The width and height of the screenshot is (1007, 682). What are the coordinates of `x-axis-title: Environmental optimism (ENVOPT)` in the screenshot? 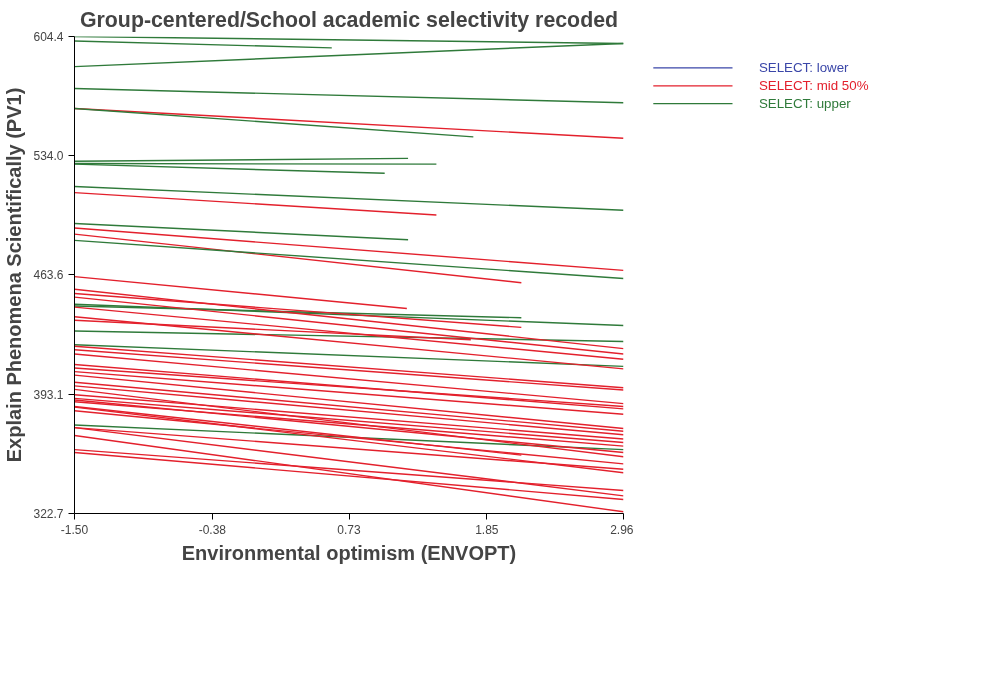 It's located at (349, 552).